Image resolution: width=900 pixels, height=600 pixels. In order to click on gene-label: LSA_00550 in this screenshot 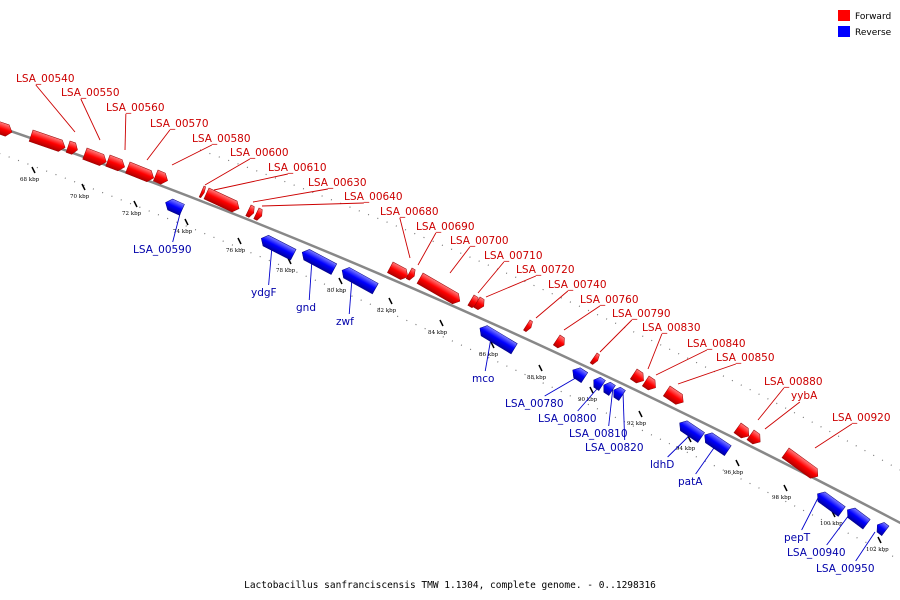, I will do `click(90, 93)`.